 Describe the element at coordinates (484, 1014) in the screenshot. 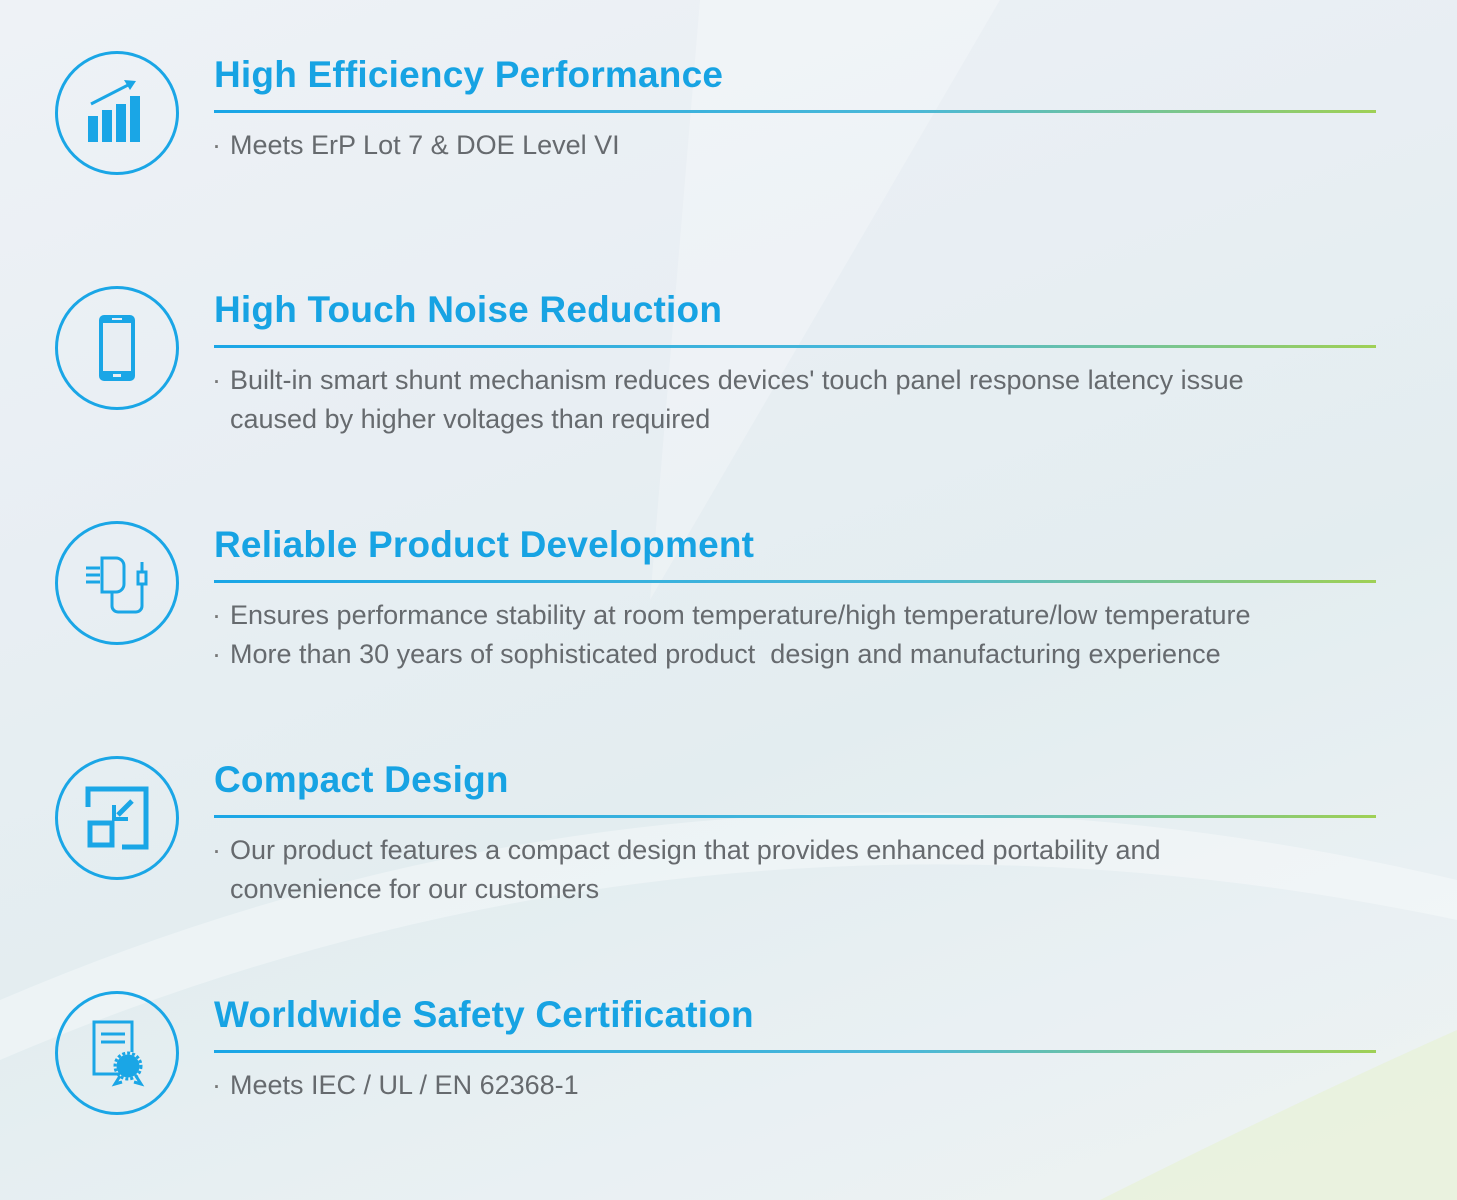

I see `feature-title: Worldwide Safety Certification` at that location.